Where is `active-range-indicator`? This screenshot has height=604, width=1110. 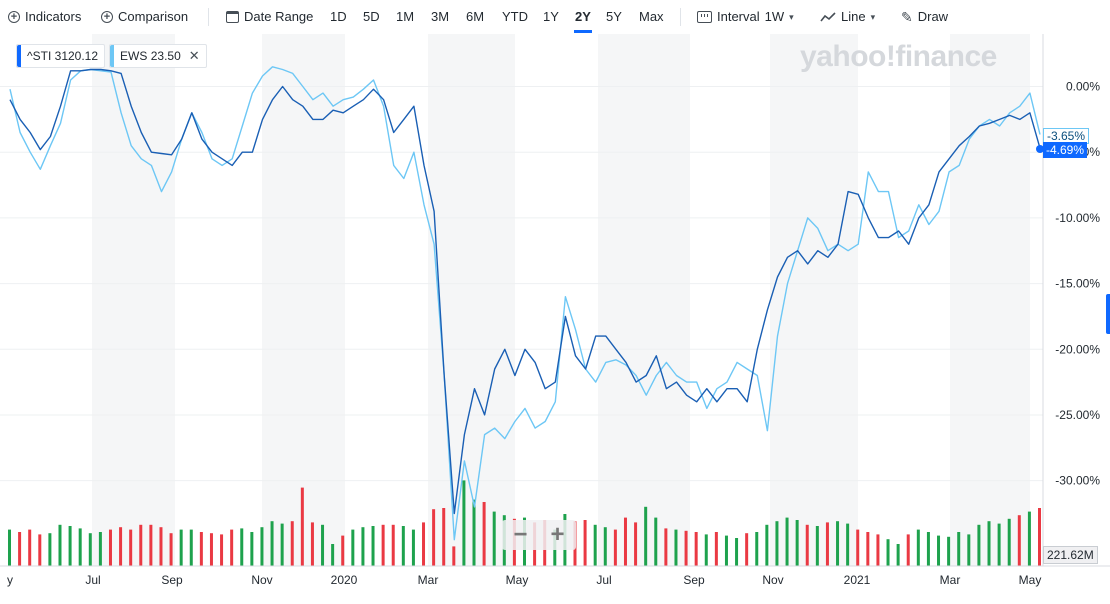 active-range-indicator is located at coordinates (583, 31).